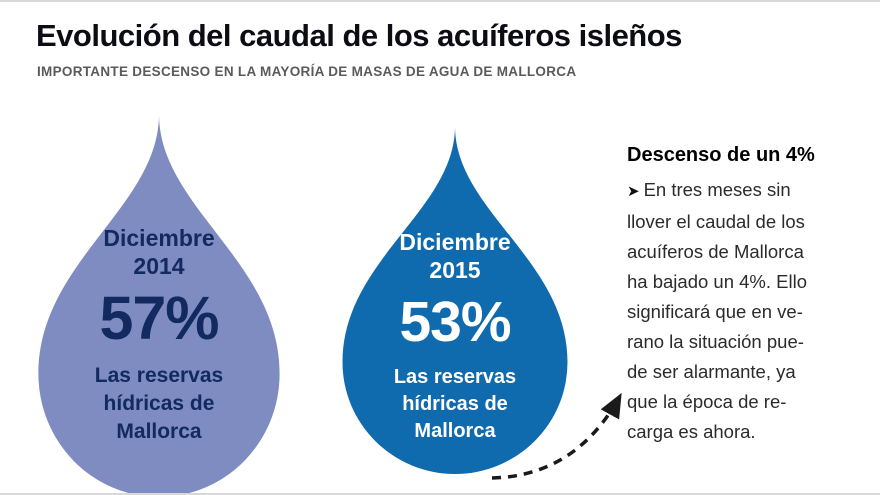 Image resolution: width=880 pixels, height=495 pixels. Describe the element at coordinates (159, 403) in the screenshot. I see `drop-2014-caption: Las reservas hídricas de Mallorca` at that location.